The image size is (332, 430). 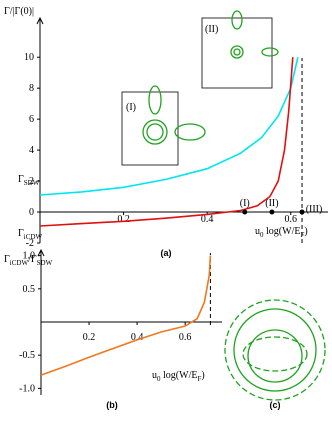 I want to click on label-part: Γ/|Γ(0)|, so click(x=19, y=11).